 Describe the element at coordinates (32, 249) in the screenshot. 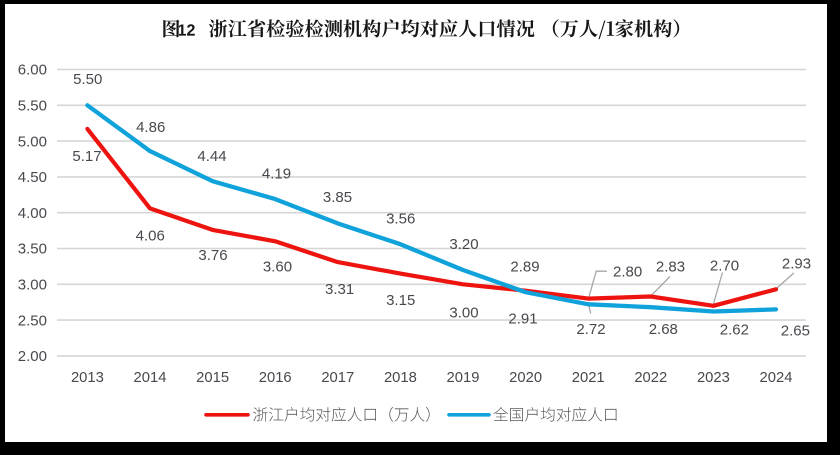

I see `svg-text: 3.50` at that location.